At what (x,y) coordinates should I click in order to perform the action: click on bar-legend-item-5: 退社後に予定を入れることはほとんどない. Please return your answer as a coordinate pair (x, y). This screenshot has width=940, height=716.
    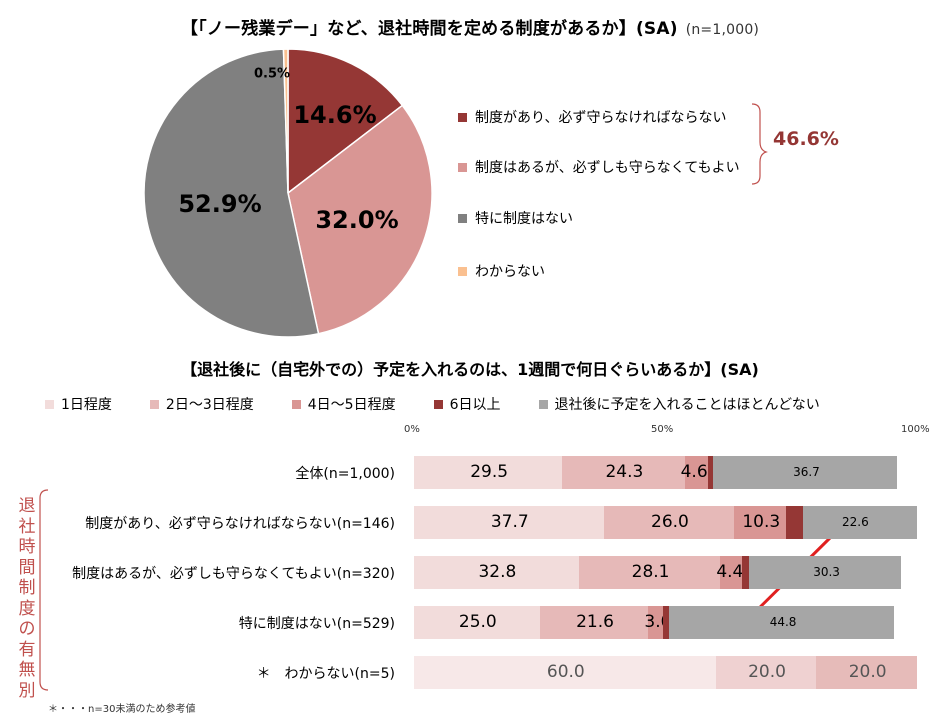
    Looking at the image, I should click on (679, 404).